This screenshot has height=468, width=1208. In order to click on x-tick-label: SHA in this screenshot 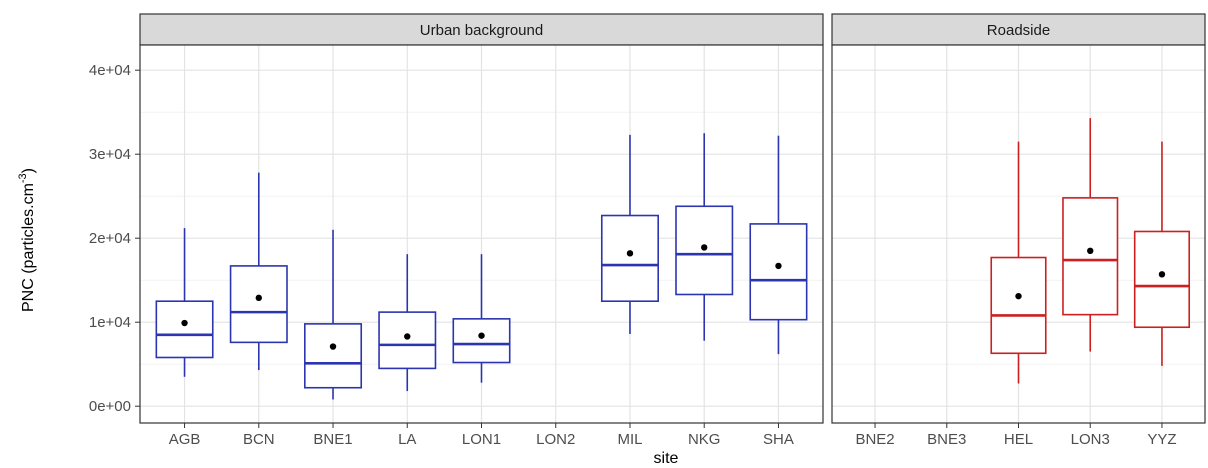, I will do `click(778, 439)`.